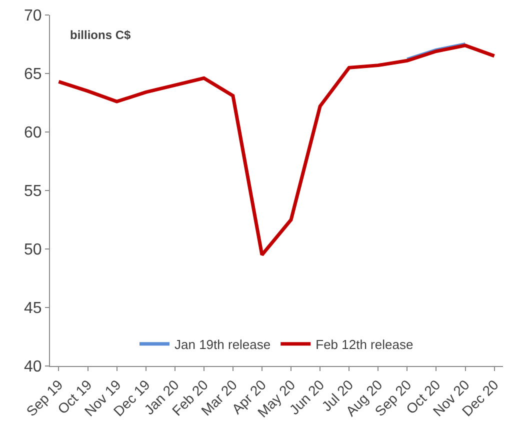 This screenshot has width=511, height=428. I want to click on annotation: billions C$, so click(100, 35).